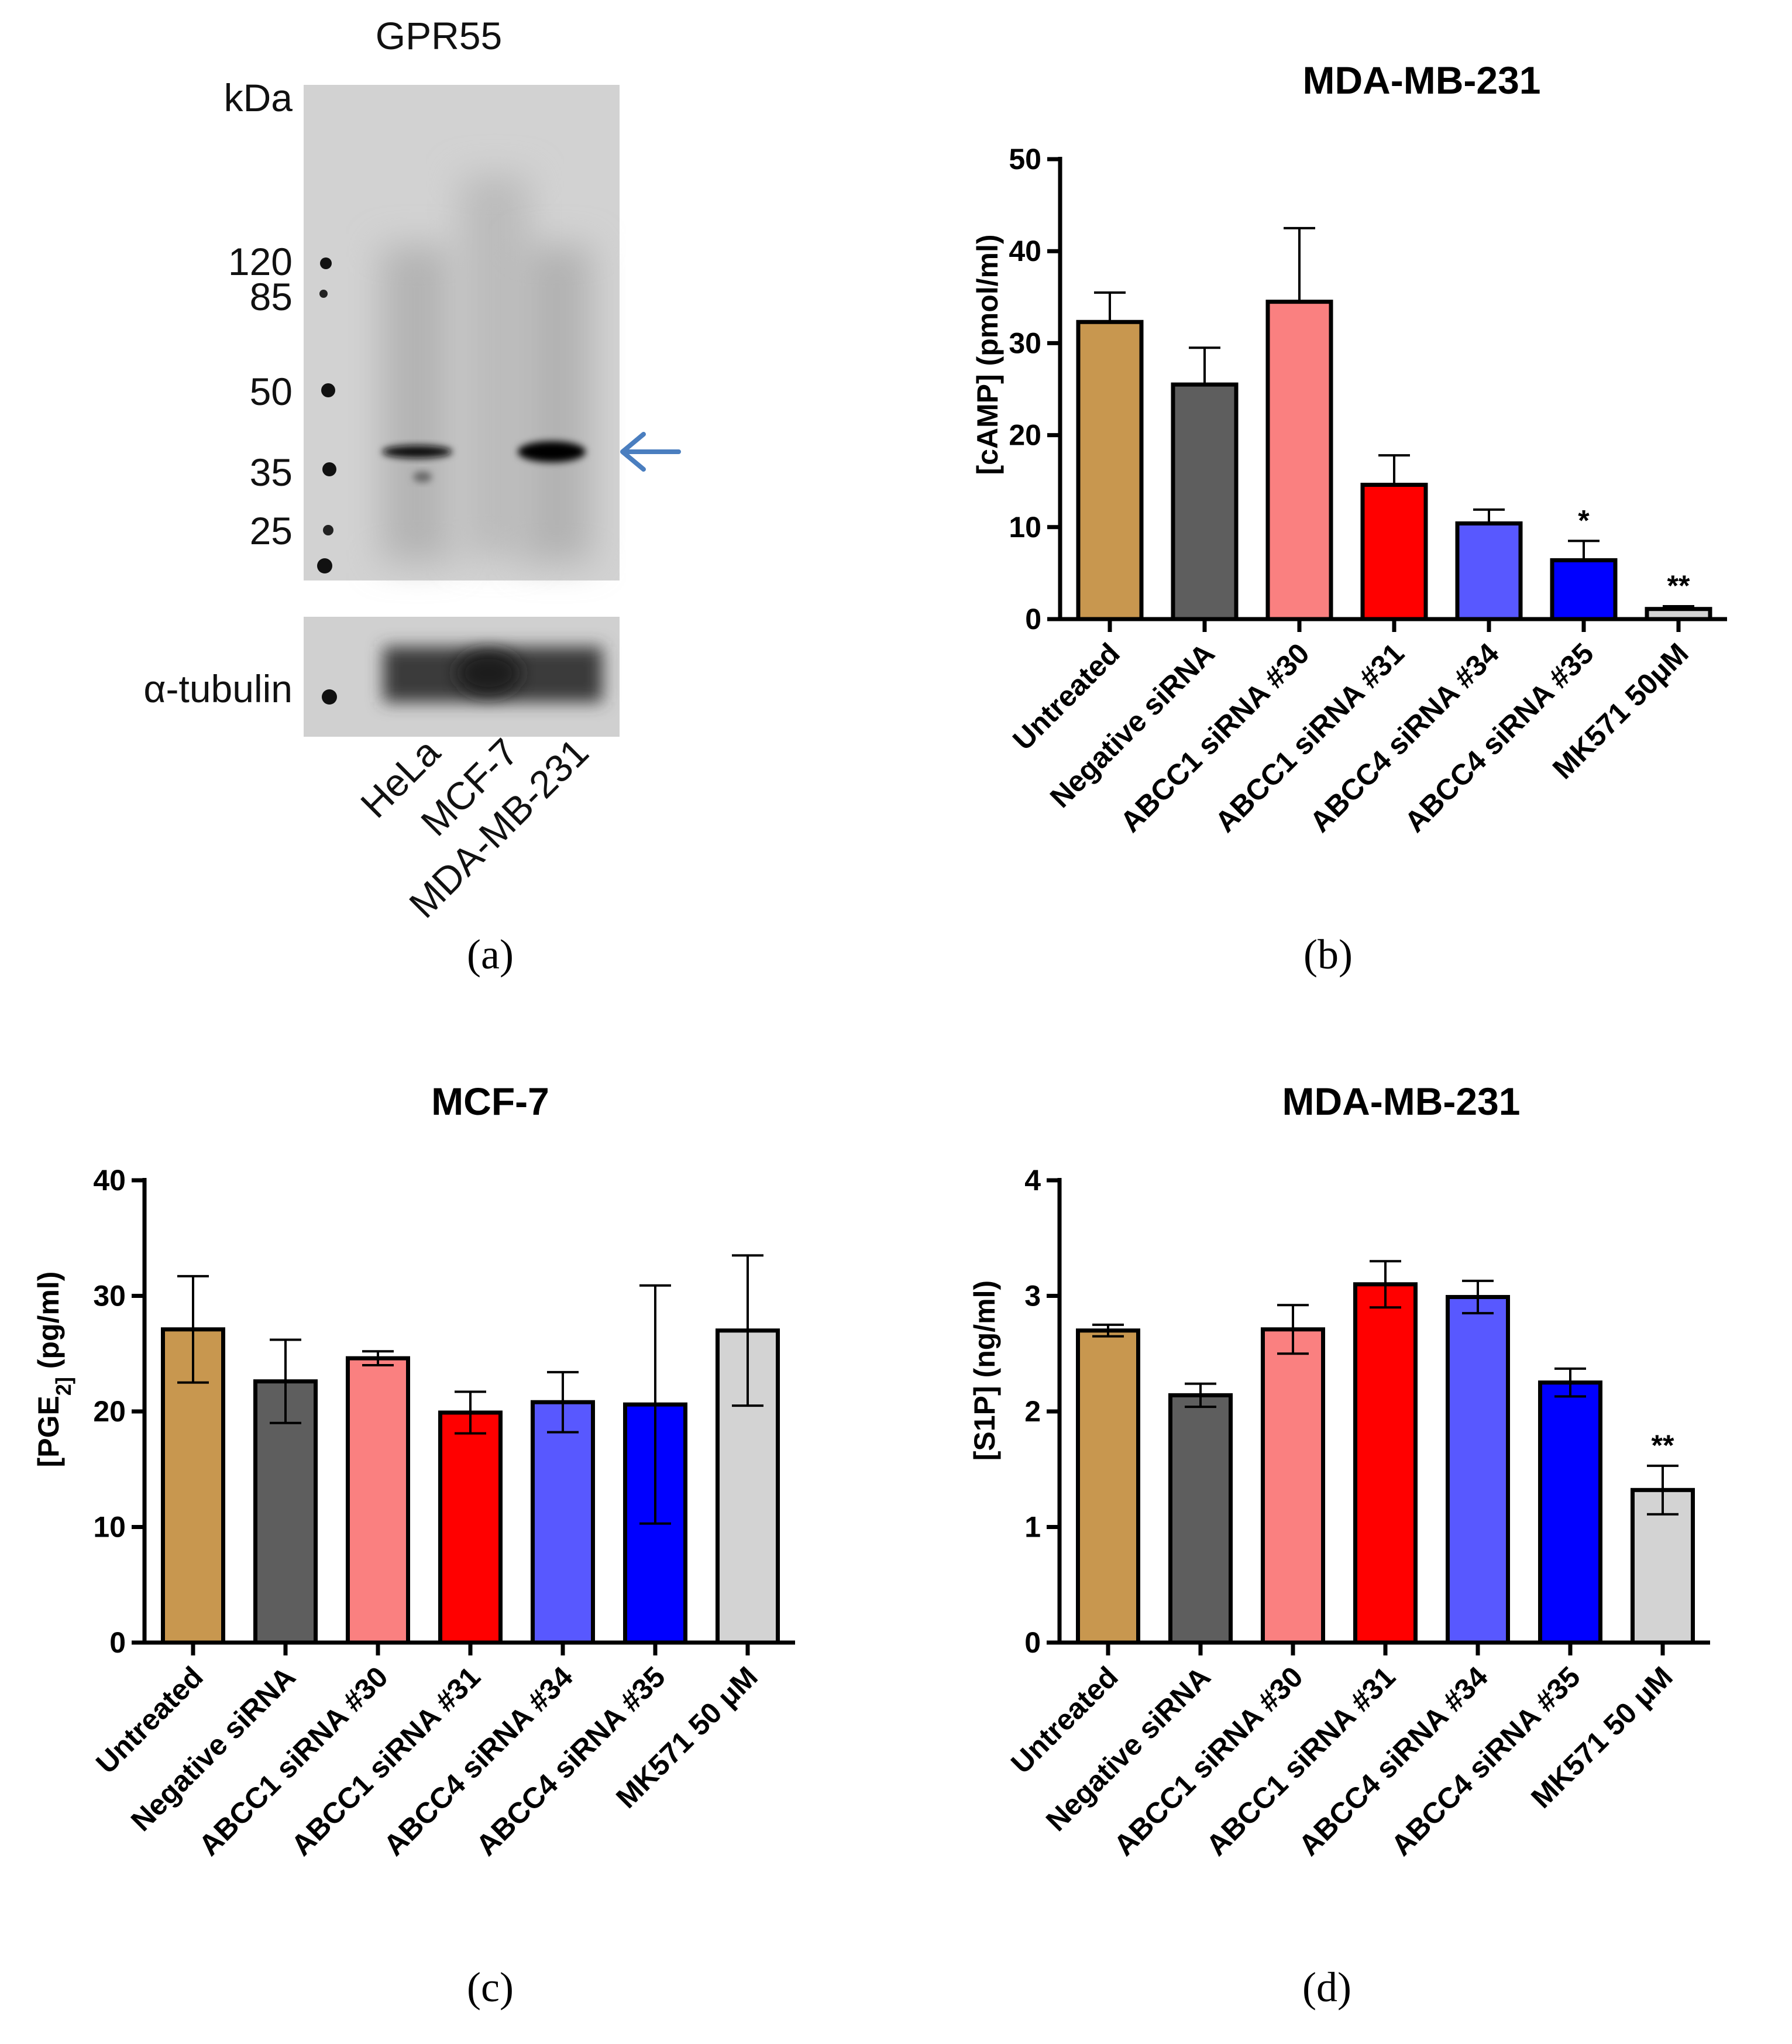  What do you see at coordinates (1310, 738) in the screenshot?
I see `x-category-label: ABCC1 siRNA #31` at bounding box center [1310, 738].